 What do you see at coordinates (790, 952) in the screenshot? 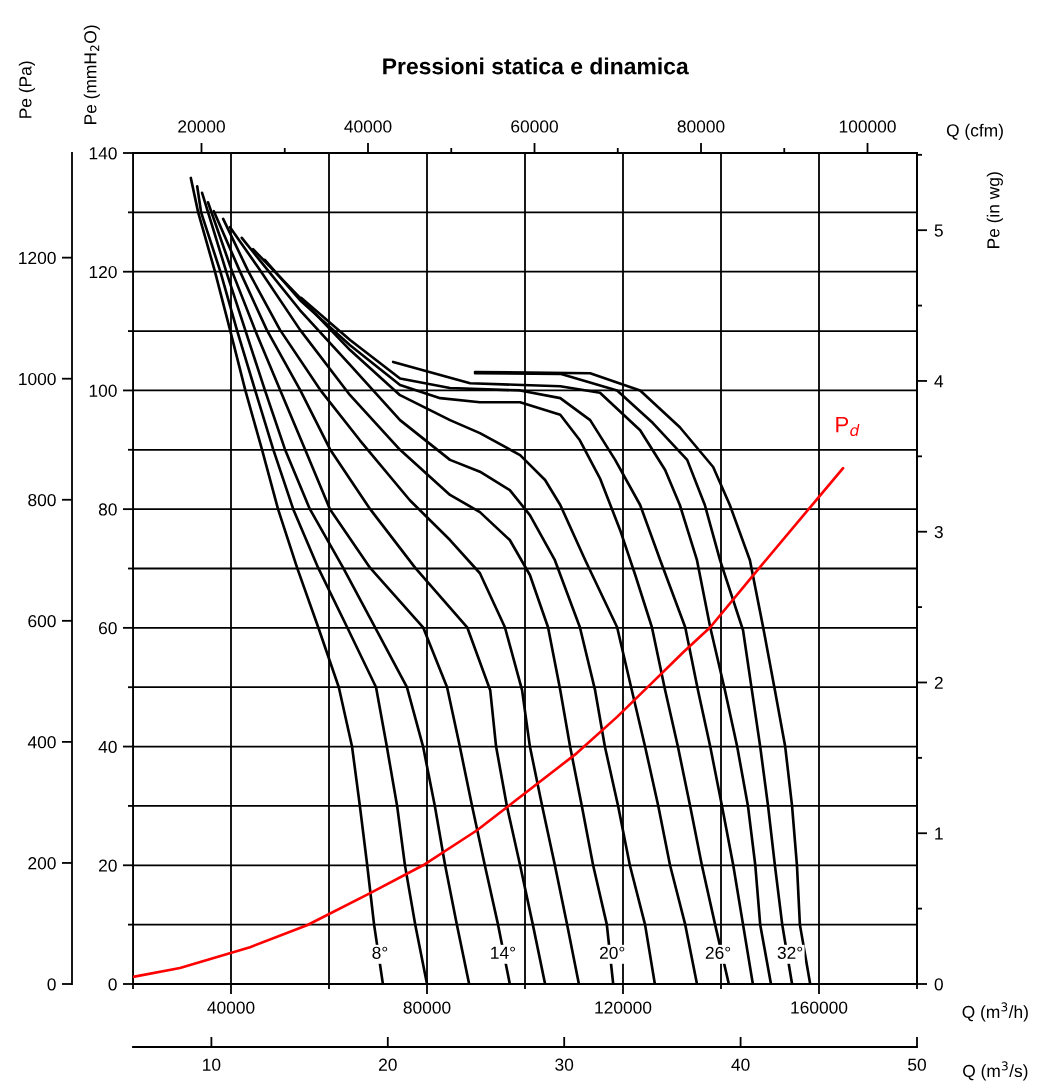
I see `annotation: 32°` at bounding box center [790, 952].